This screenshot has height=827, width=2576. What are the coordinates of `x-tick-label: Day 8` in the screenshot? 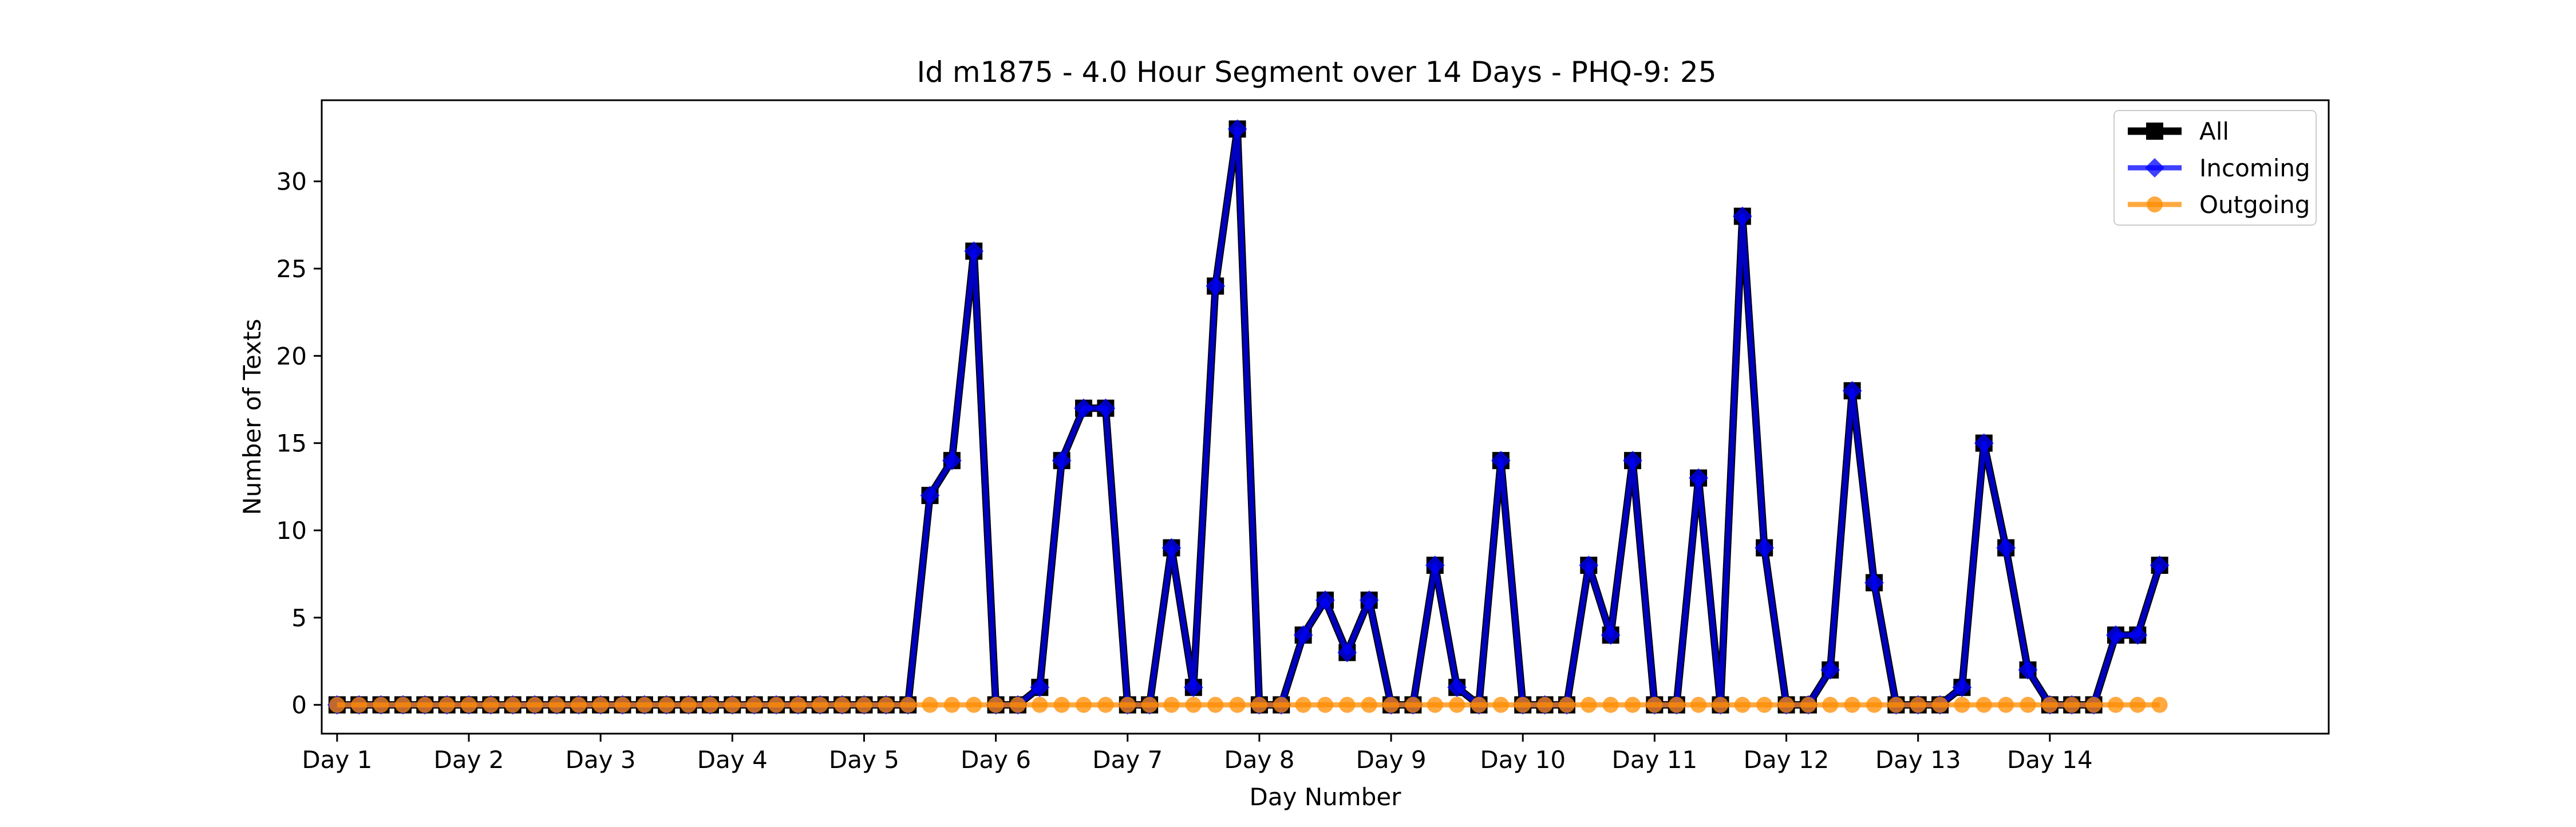 It's located at (1259, 760).